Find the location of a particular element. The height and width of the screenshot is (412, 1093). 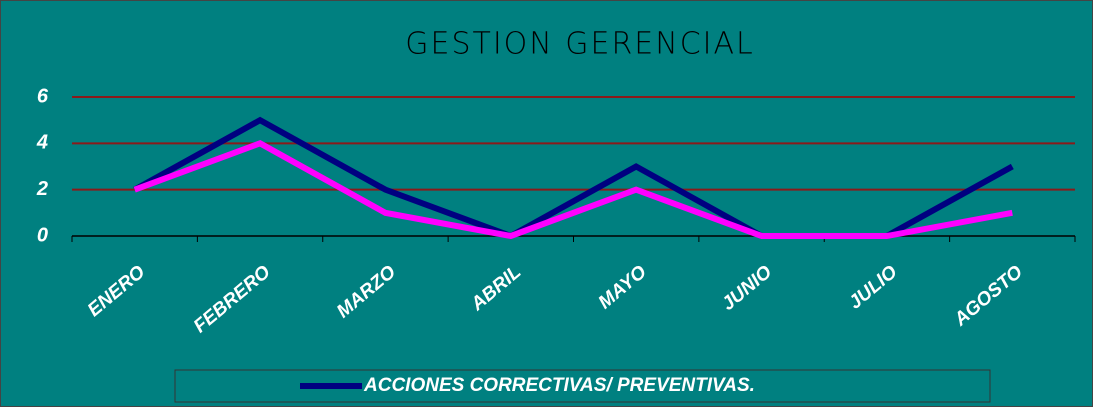

legend-label: ACCIONES CORRECTIVAS/ PREVENTIVAS. is located at coordinates (559, 385).